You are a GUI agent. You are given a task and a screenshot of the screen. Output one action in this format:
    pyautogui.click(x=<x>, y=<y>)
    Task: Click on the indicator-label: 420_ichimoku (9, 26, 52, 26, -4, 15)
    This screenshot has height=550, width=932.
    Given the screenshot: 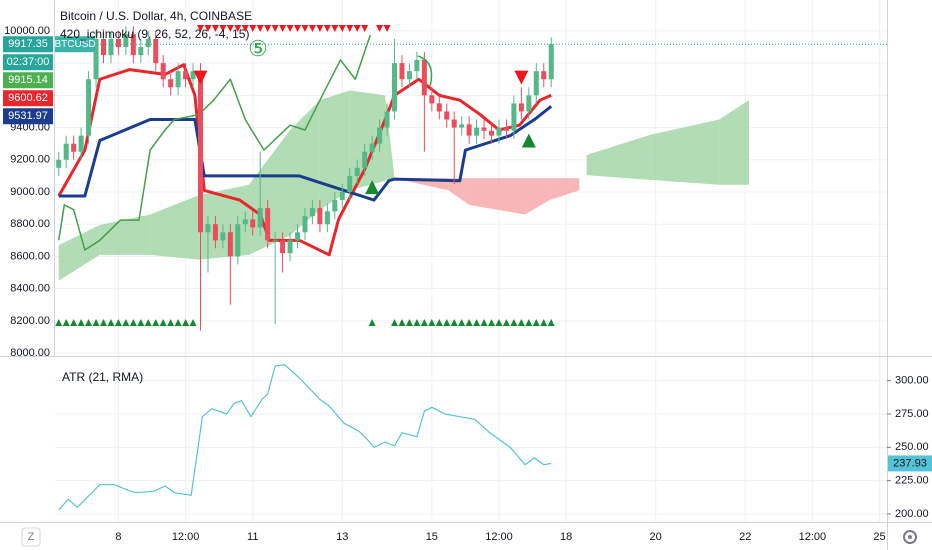 What is the action you would take?
    pyautogui.click(x=154, y=34)
    